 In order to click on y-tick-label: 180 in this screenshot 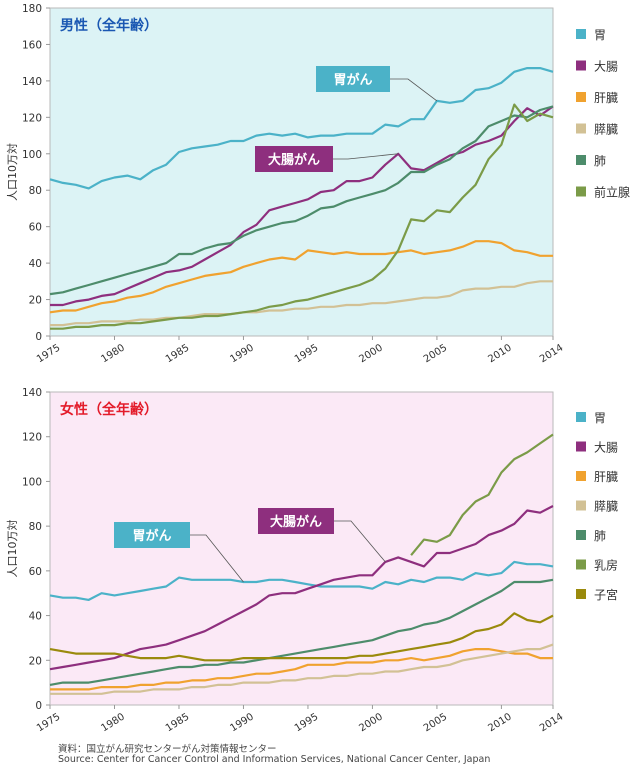, I will do `click(32, 9)`.